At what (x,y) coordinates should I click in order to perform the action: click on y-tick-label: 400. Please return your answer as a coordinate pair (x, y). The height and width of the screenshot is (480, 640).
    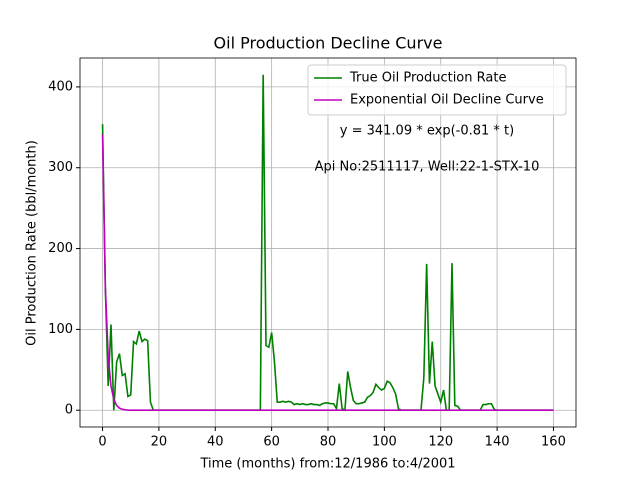
    Looking at the image, I should click on (60, 86).